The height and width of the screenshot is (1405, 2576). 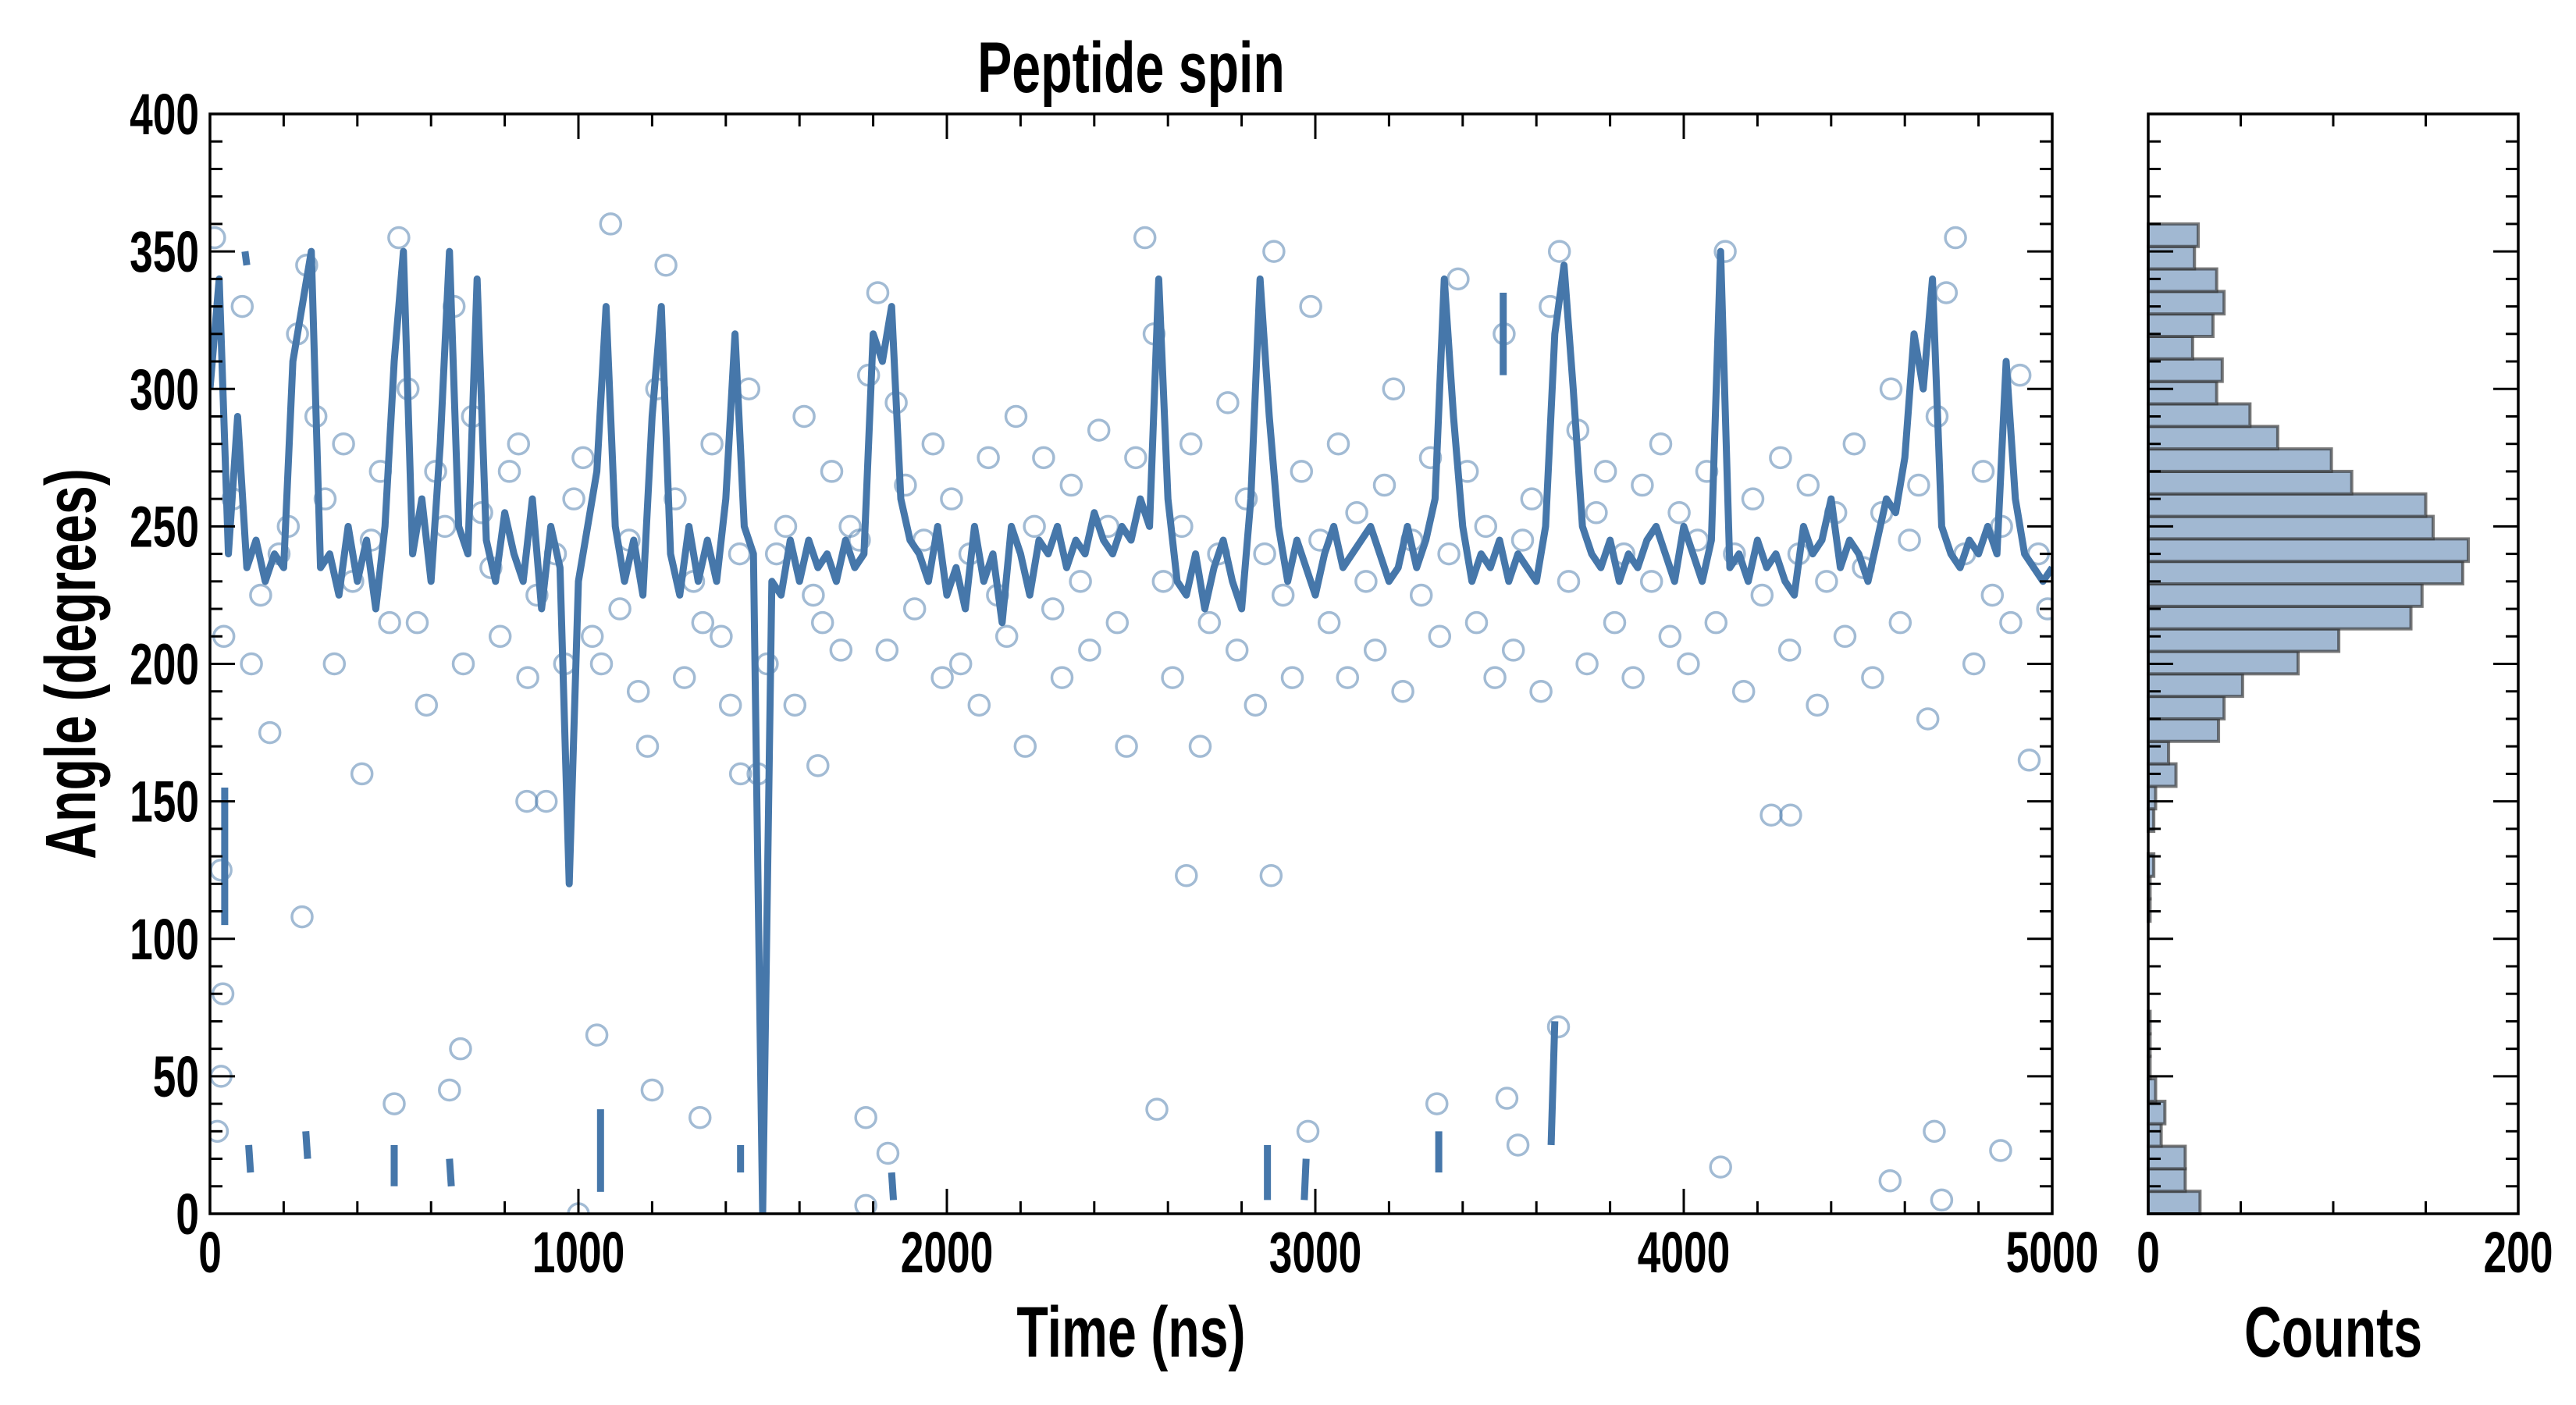 I want to click on x-tick-label: 2000, so click(x=948, y=1252).